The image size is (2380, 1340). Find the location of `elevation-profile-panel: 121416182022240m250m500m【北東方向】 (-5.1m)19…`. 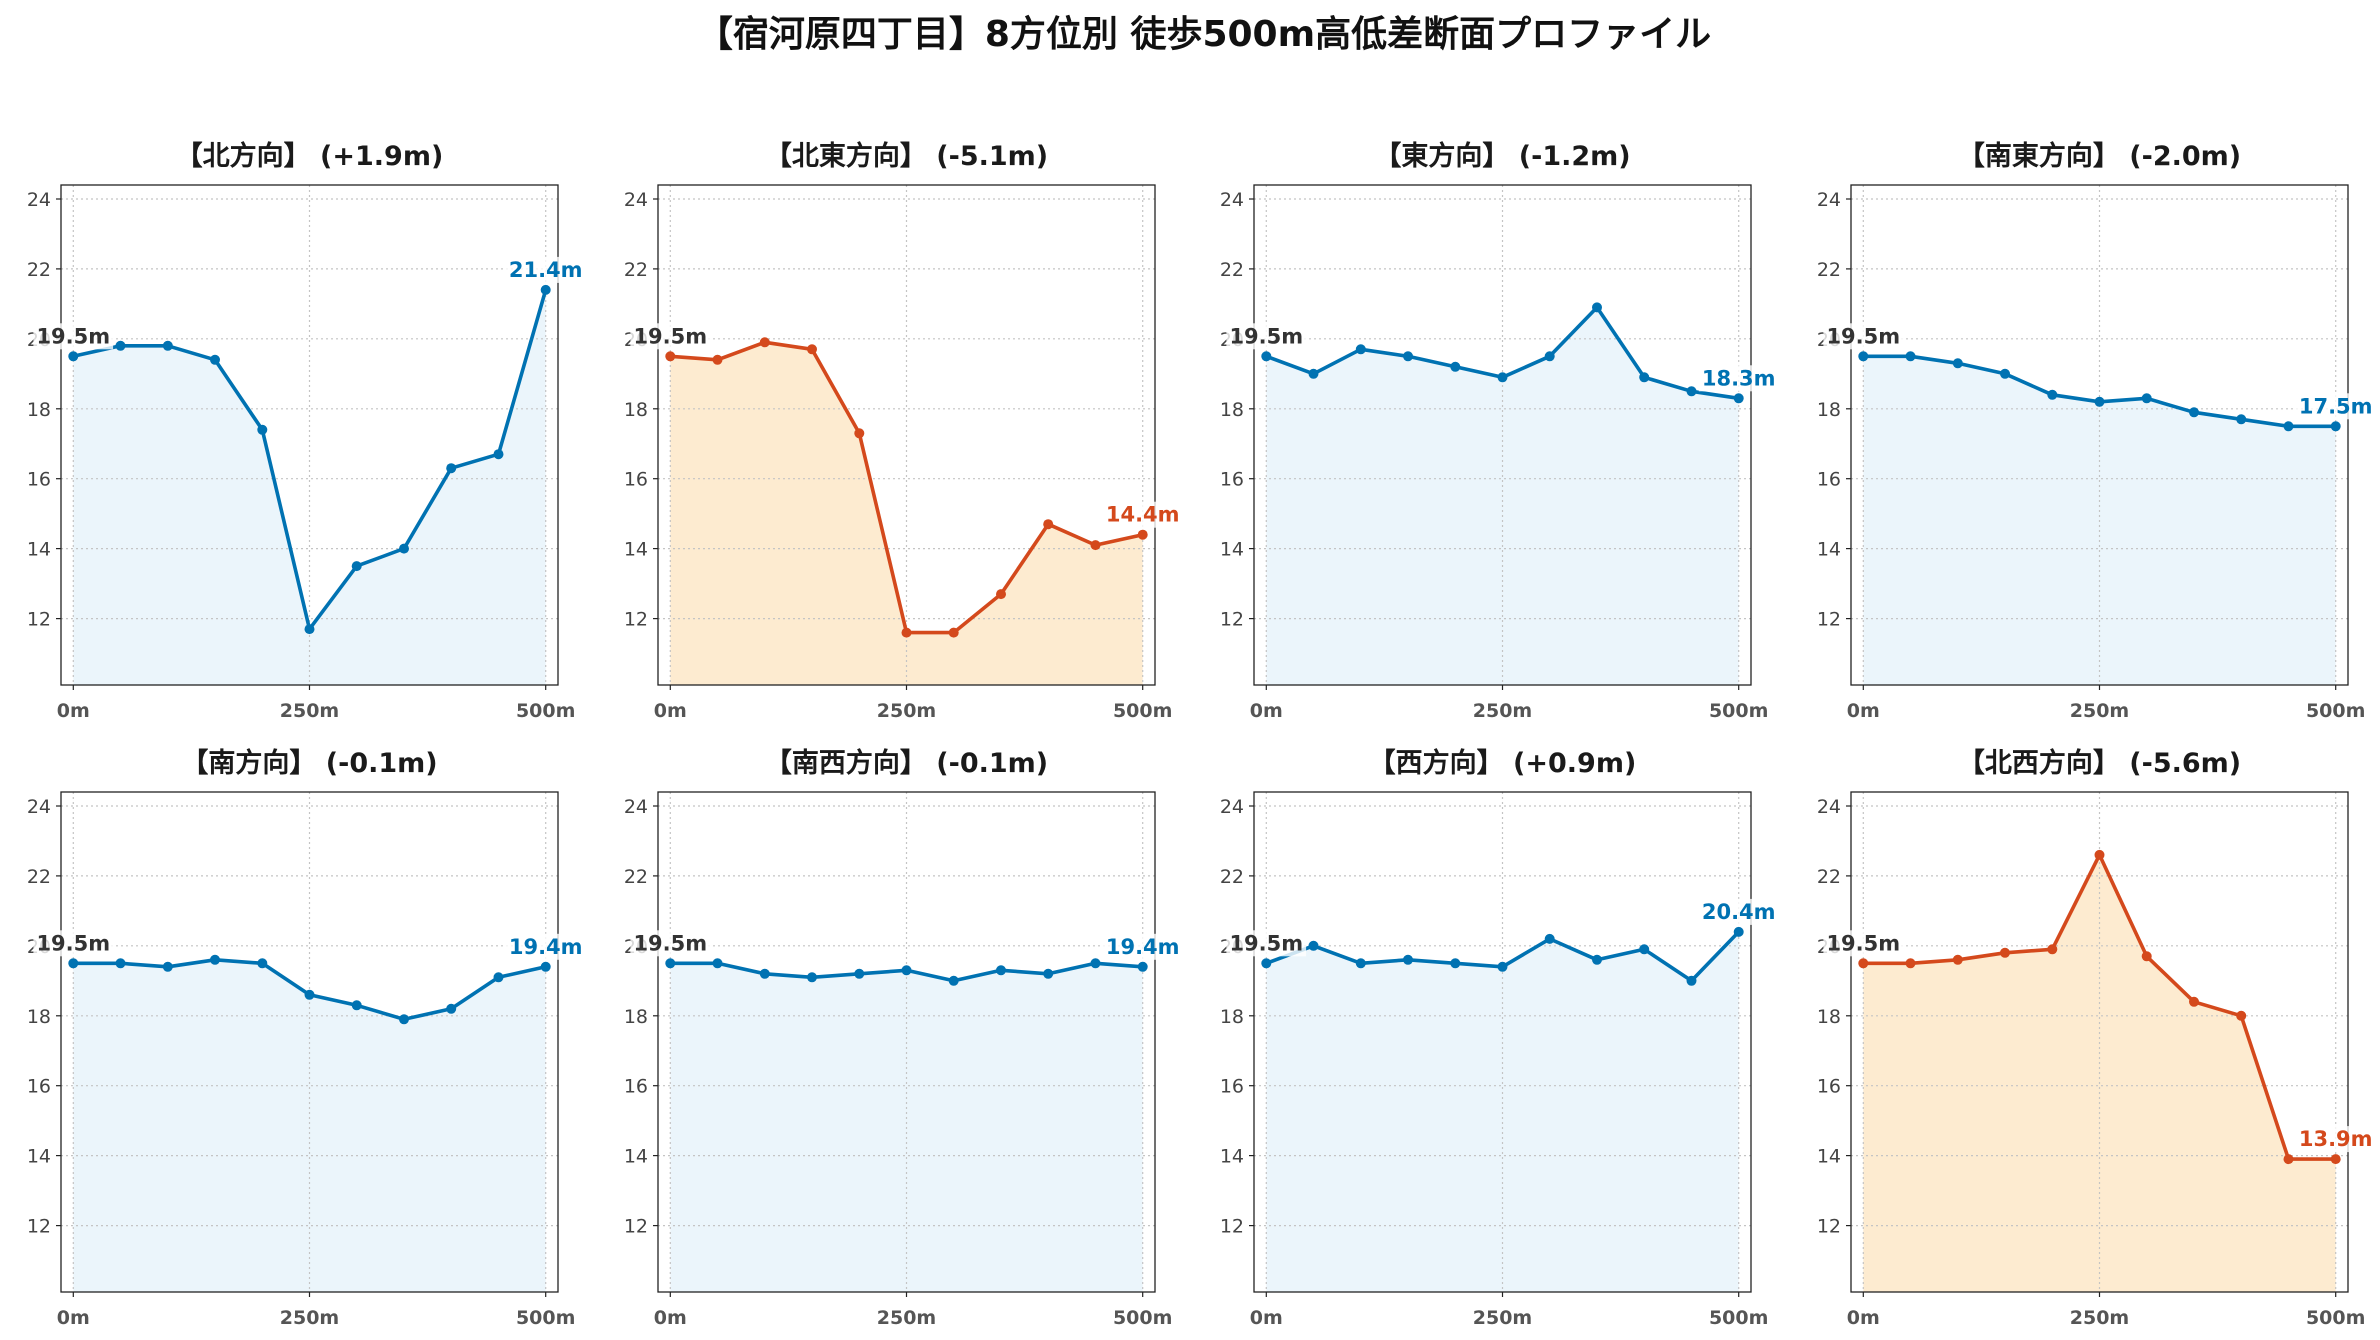

elevation-profile-panel: 121416182022240m250m500m【北東方向】 (-5.1m)19… is located at coordinates (903, 431).